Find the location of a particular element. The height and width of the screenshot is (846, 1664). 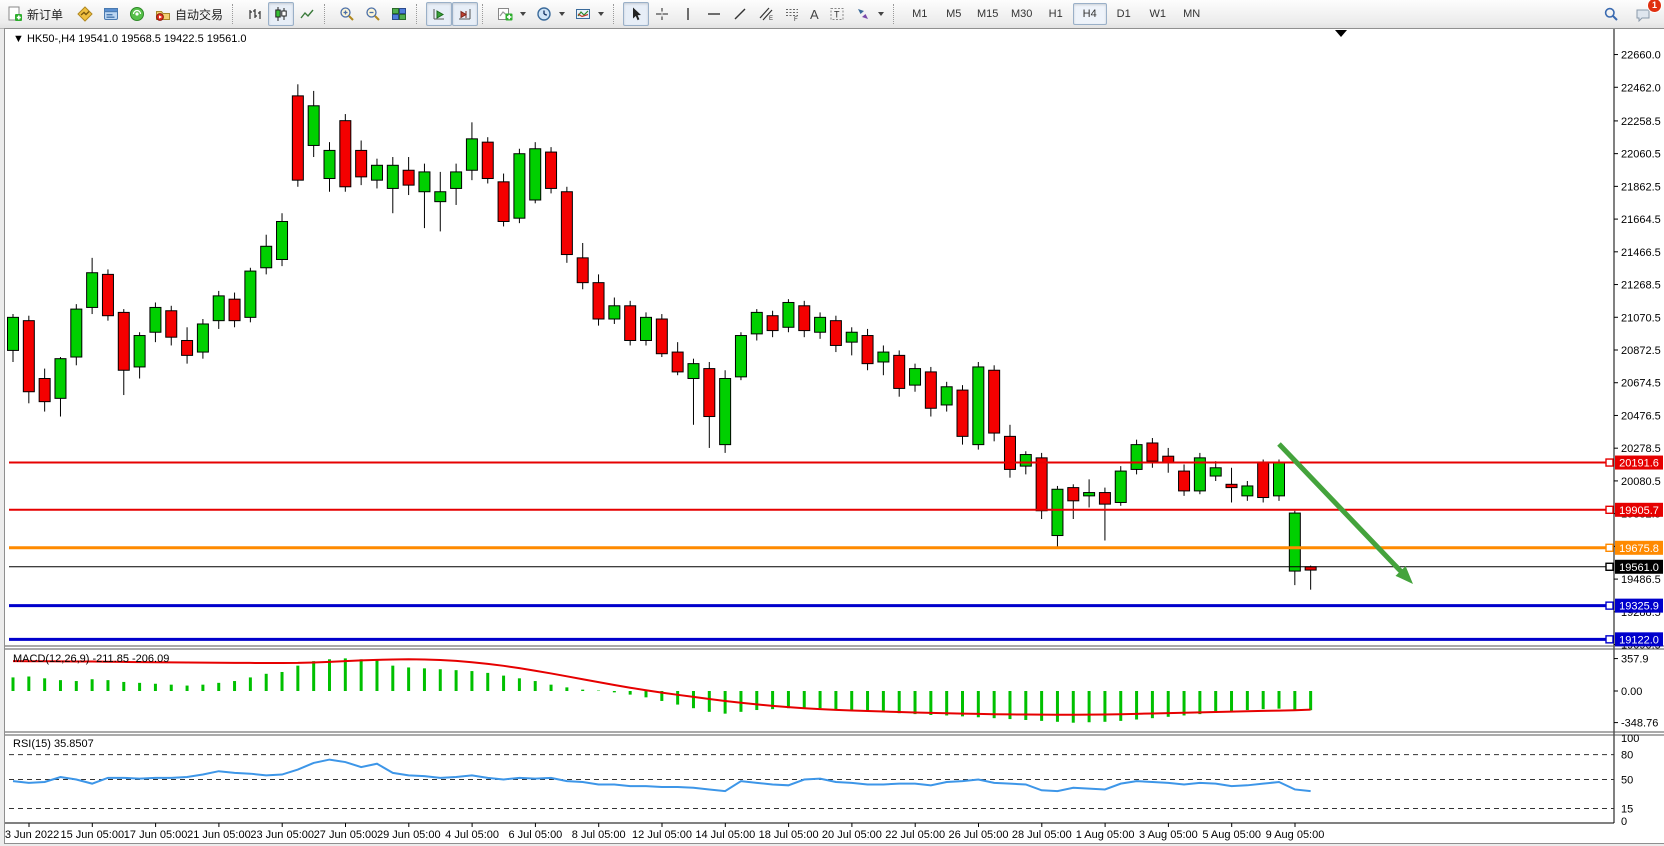

autotrading-button: 自动交易 is located at coordinates (189, 14).